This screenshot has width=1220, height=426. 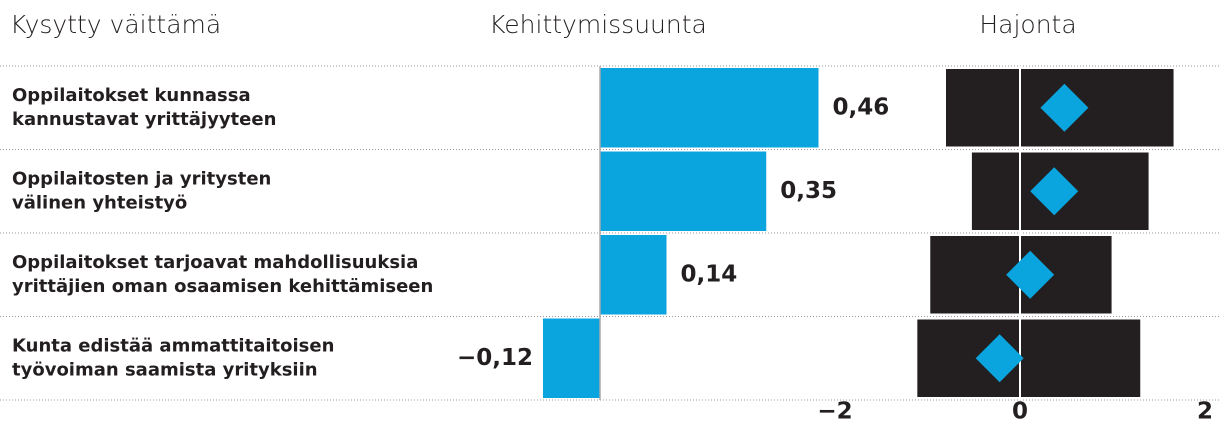 I want to click on category-label: Kunta edistää ammattitaitoisen, so click(x=173, y=345).